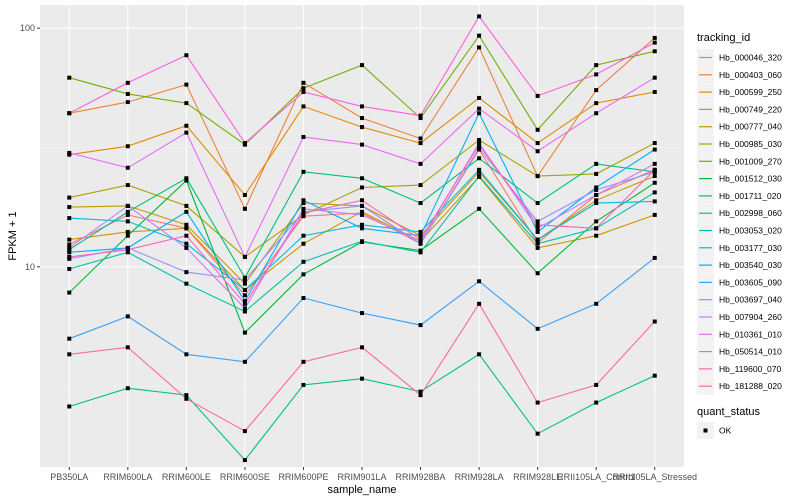 This screenshot has height=500, width=800. Describe the element at coordinates (750, 213) in the screenshot. I see `legend-label: Hb_002998_060` at that location.